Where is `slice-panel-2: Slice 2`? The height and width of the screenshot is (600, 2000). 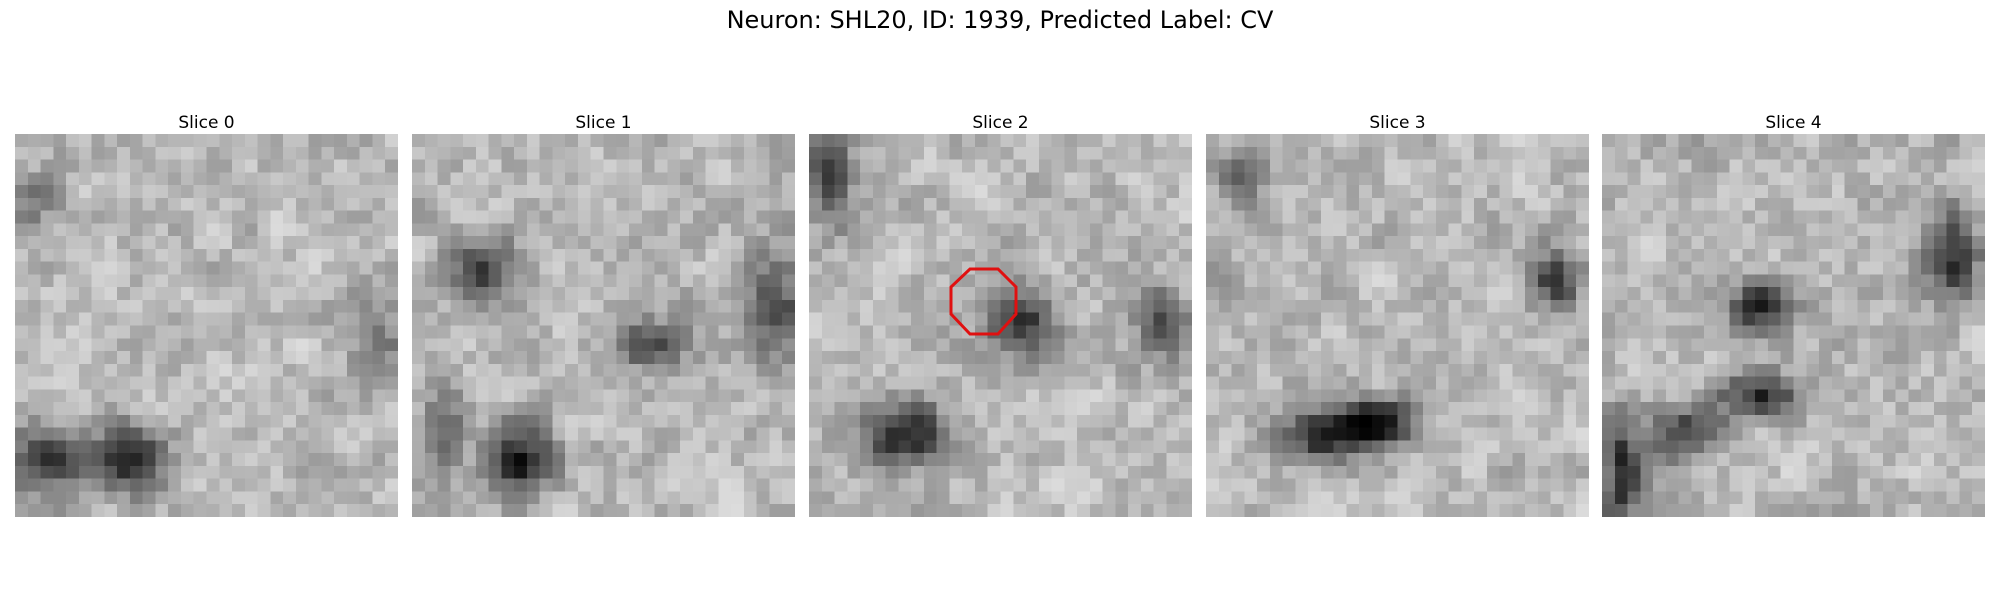 slice-panel-2: Slice 2 is located at coordinates (1000, 314).